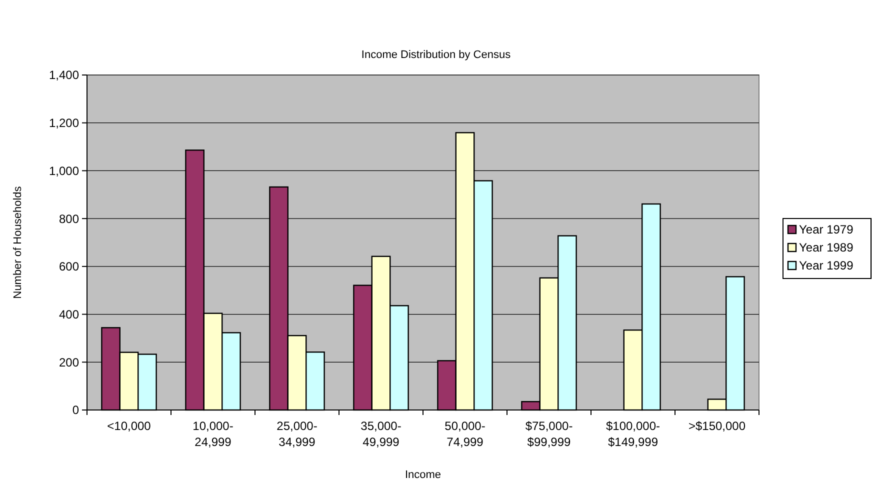 Image resolution: width=872 pixels, height=489 pixels. I want to click on legend-label: Year 1989, so click(826, 247).